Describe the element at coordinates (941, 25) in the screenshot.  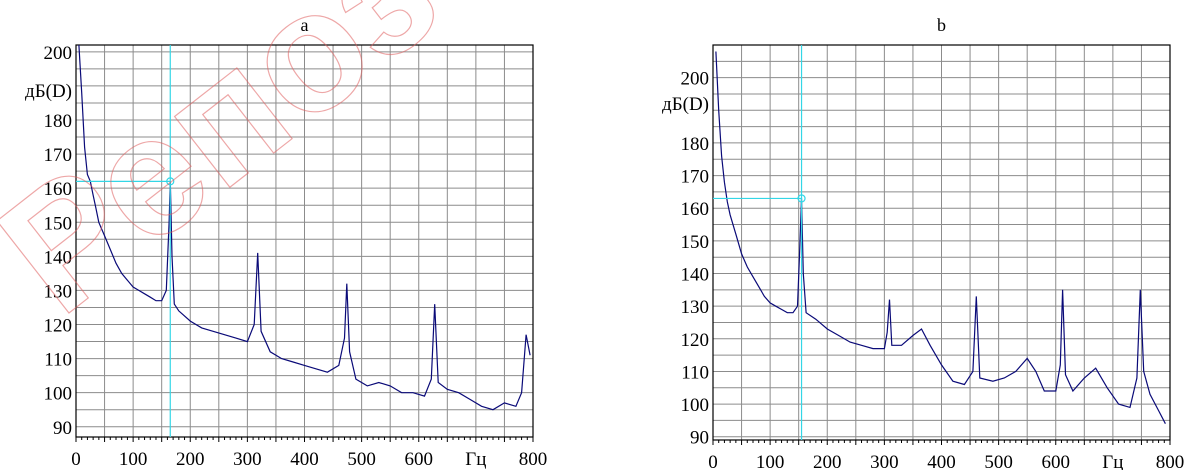
I see `chart-title: b` at that location.